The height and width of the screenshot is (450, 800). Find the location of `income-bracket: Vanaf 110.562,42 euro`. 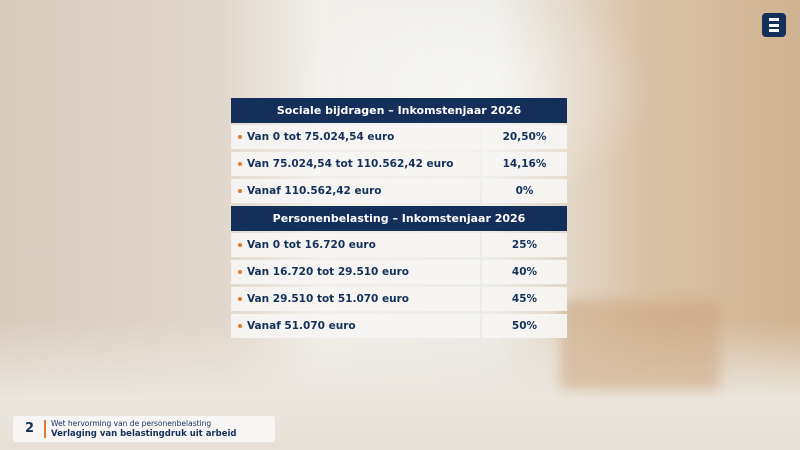

income-bracket: Vanaf 110.562,42 euro is located at coordinates (355, 191).